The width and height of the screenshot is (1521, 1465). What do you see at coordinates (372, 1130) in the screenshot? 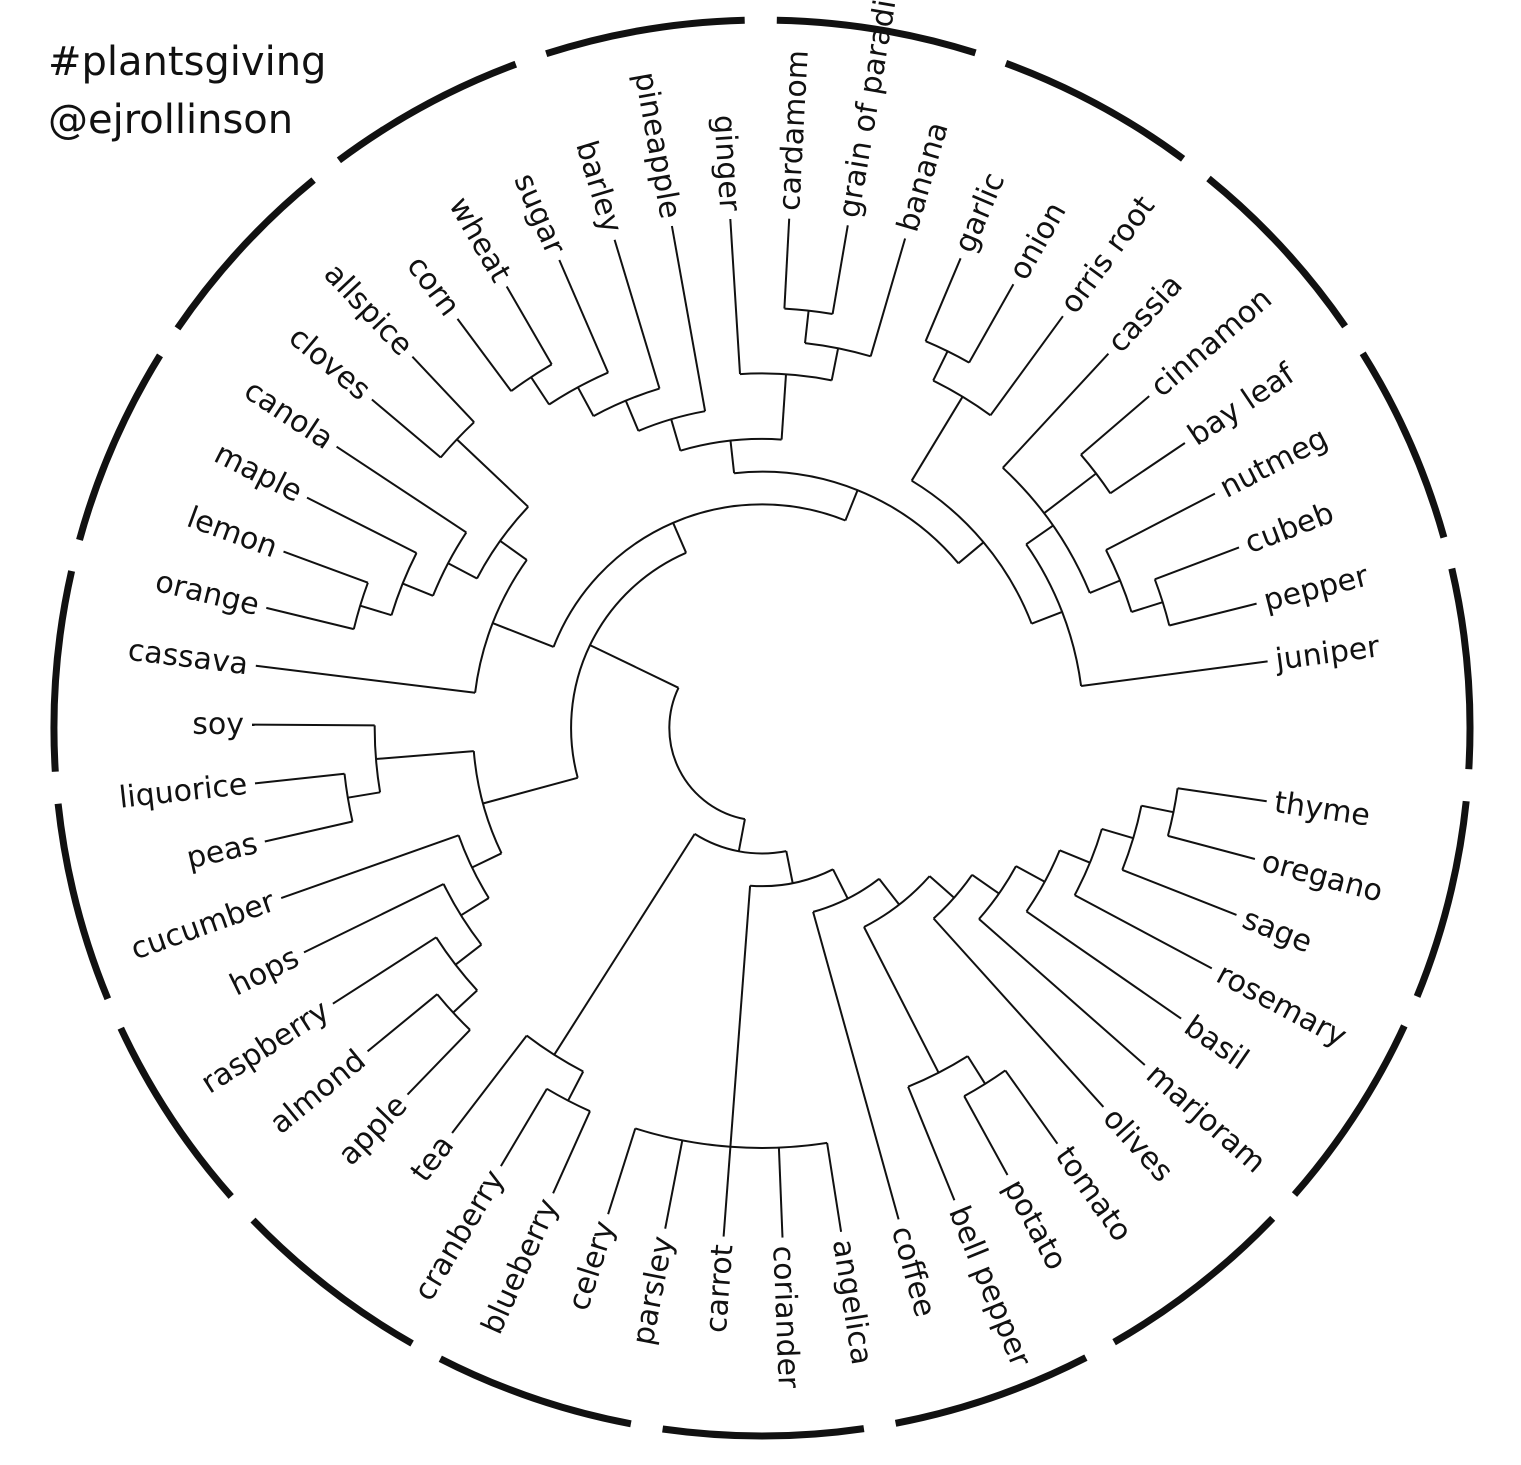
I see `tip-label-apple: apple` at bounding box center [372, 1130].